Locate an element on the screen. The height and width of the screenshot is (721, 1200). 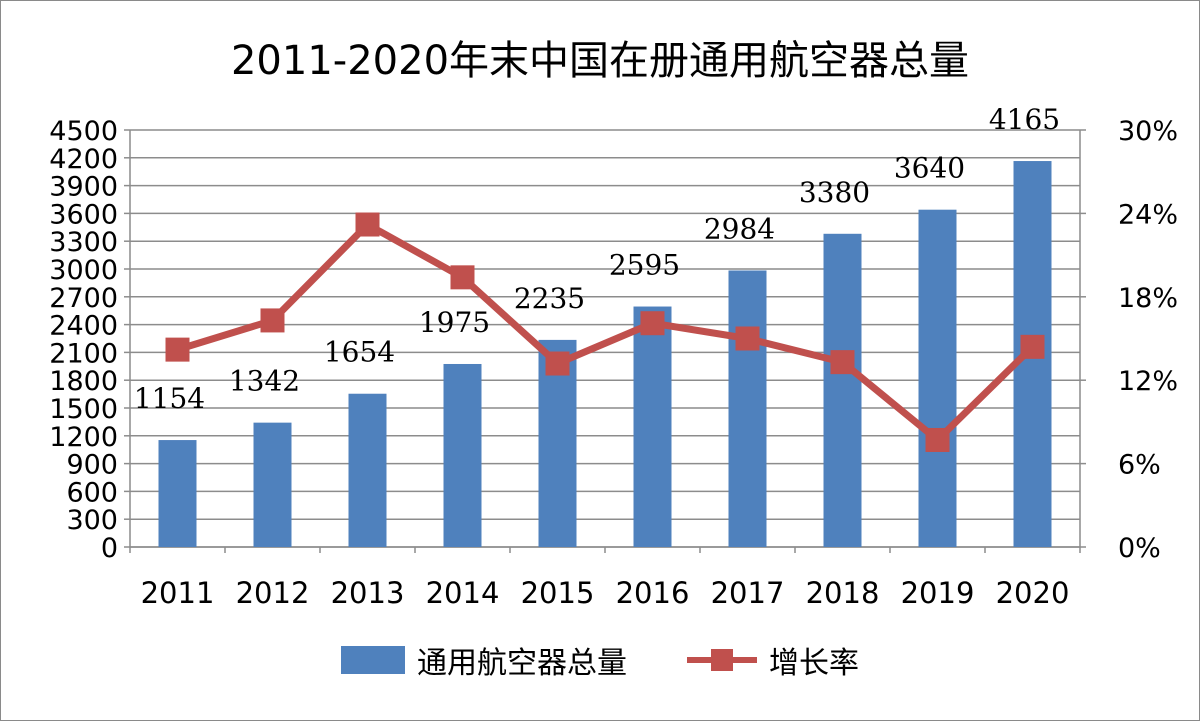
y-left-tick-label: 3900 is located at coordinates (83, 187).